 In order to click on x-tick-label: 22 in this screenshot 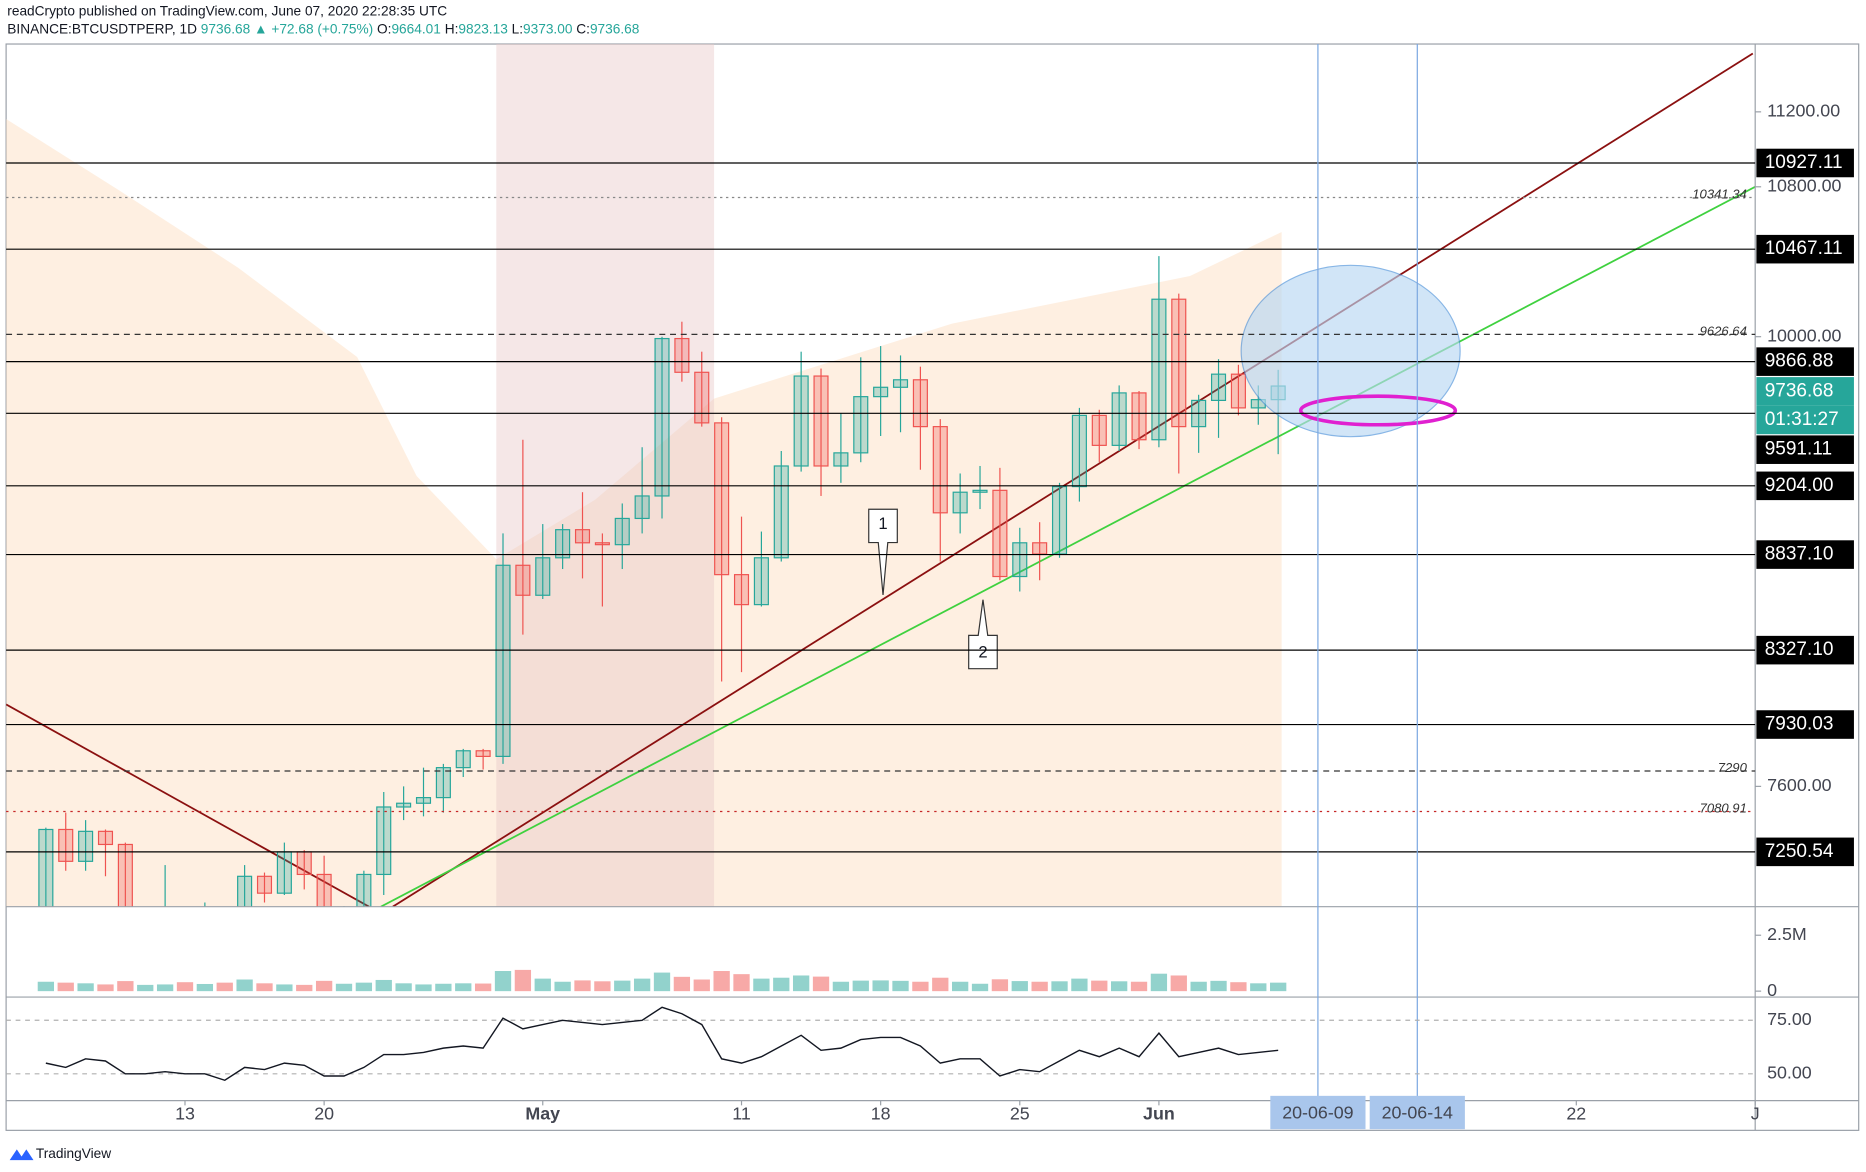, I will do `click(1576, 1114)`.